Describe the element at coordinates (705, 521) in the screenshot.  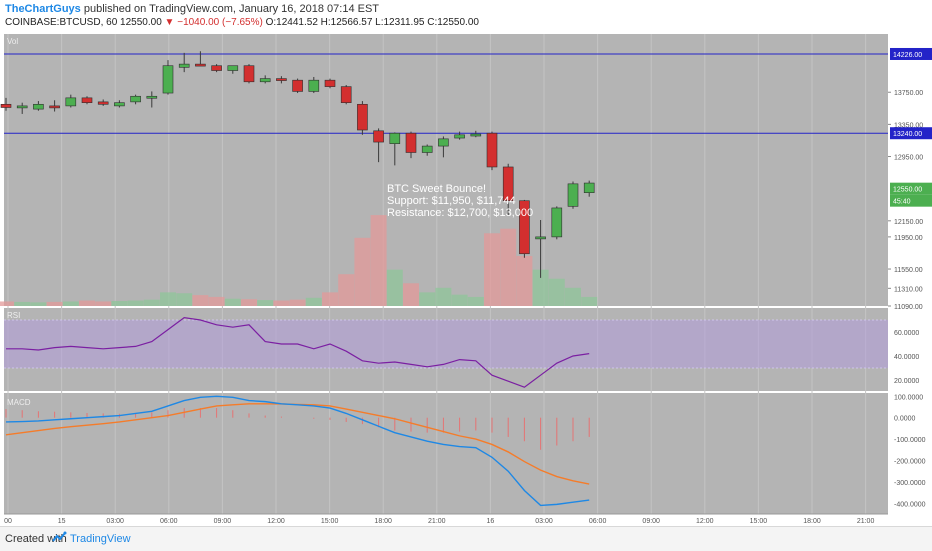
I see `time-axis-label: 12:00` at that location.